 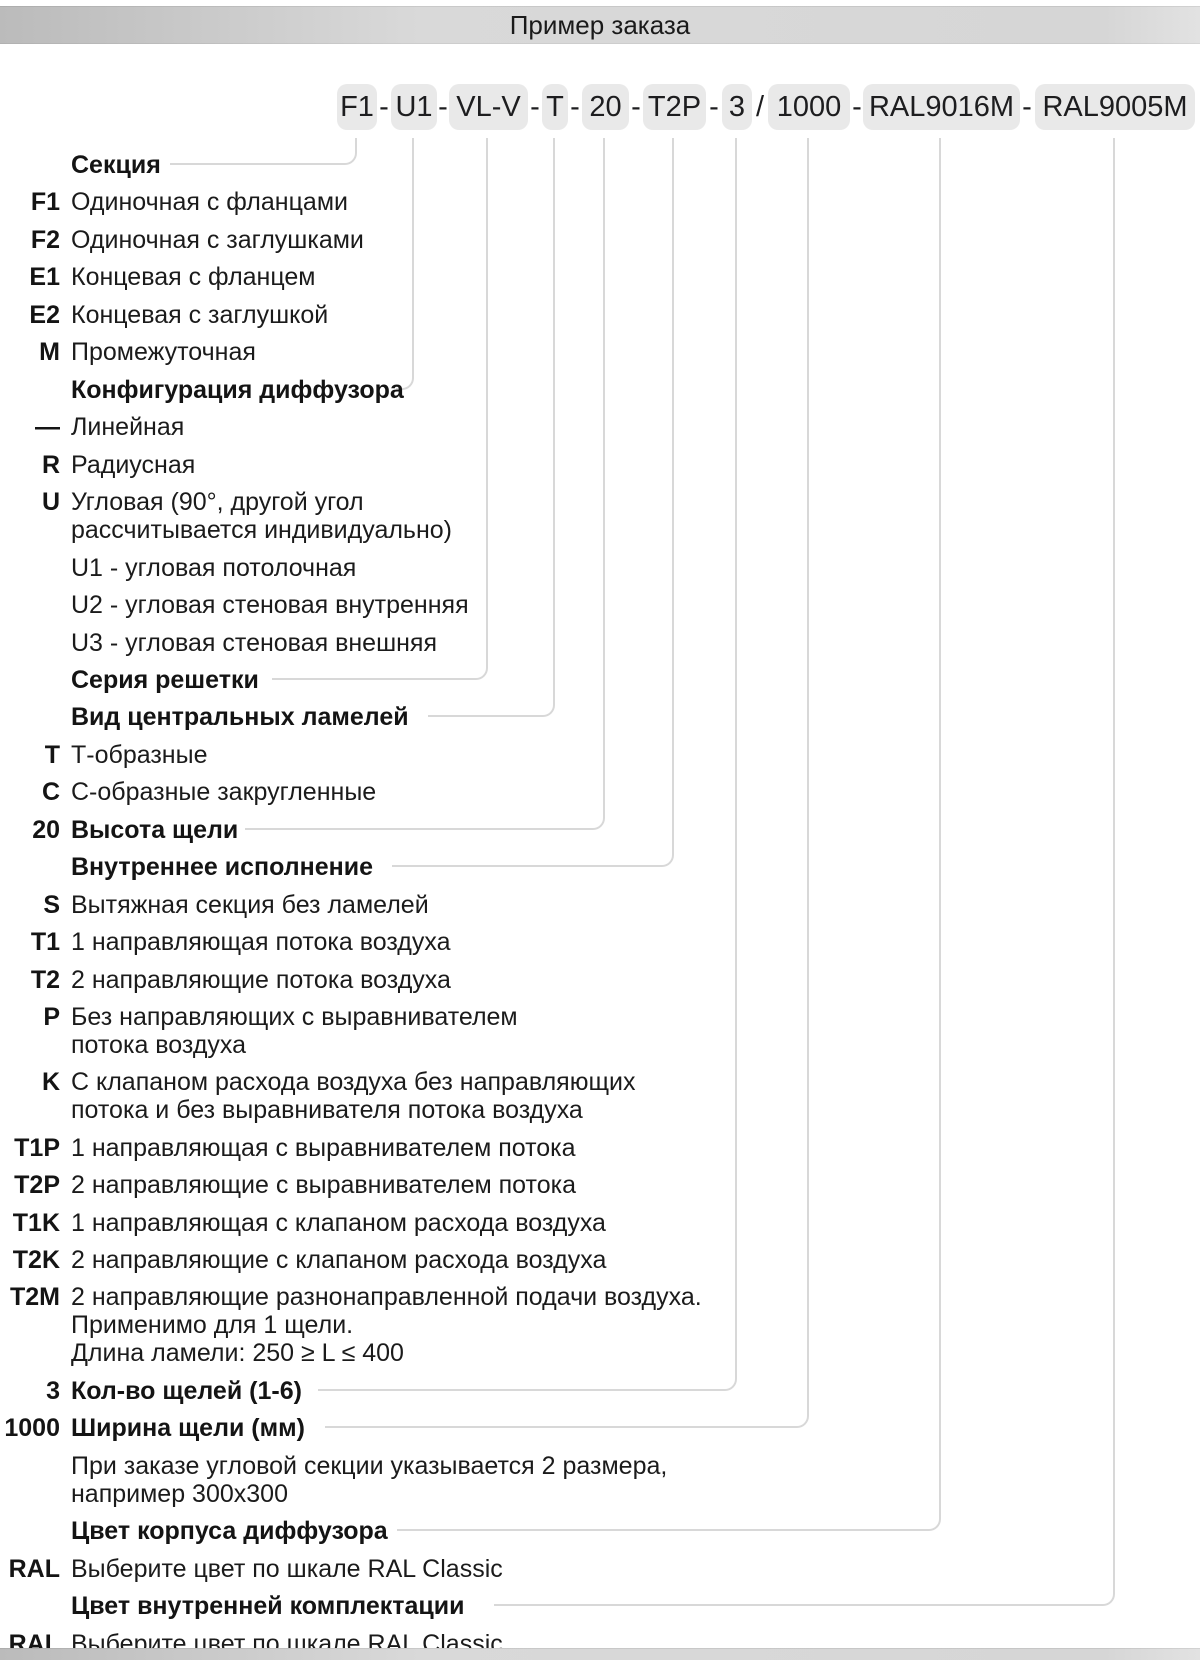 What do you see at coordinates (51, 1017) in the screenshot?
I see `row-code: P` at bounding box center [51, 1017].